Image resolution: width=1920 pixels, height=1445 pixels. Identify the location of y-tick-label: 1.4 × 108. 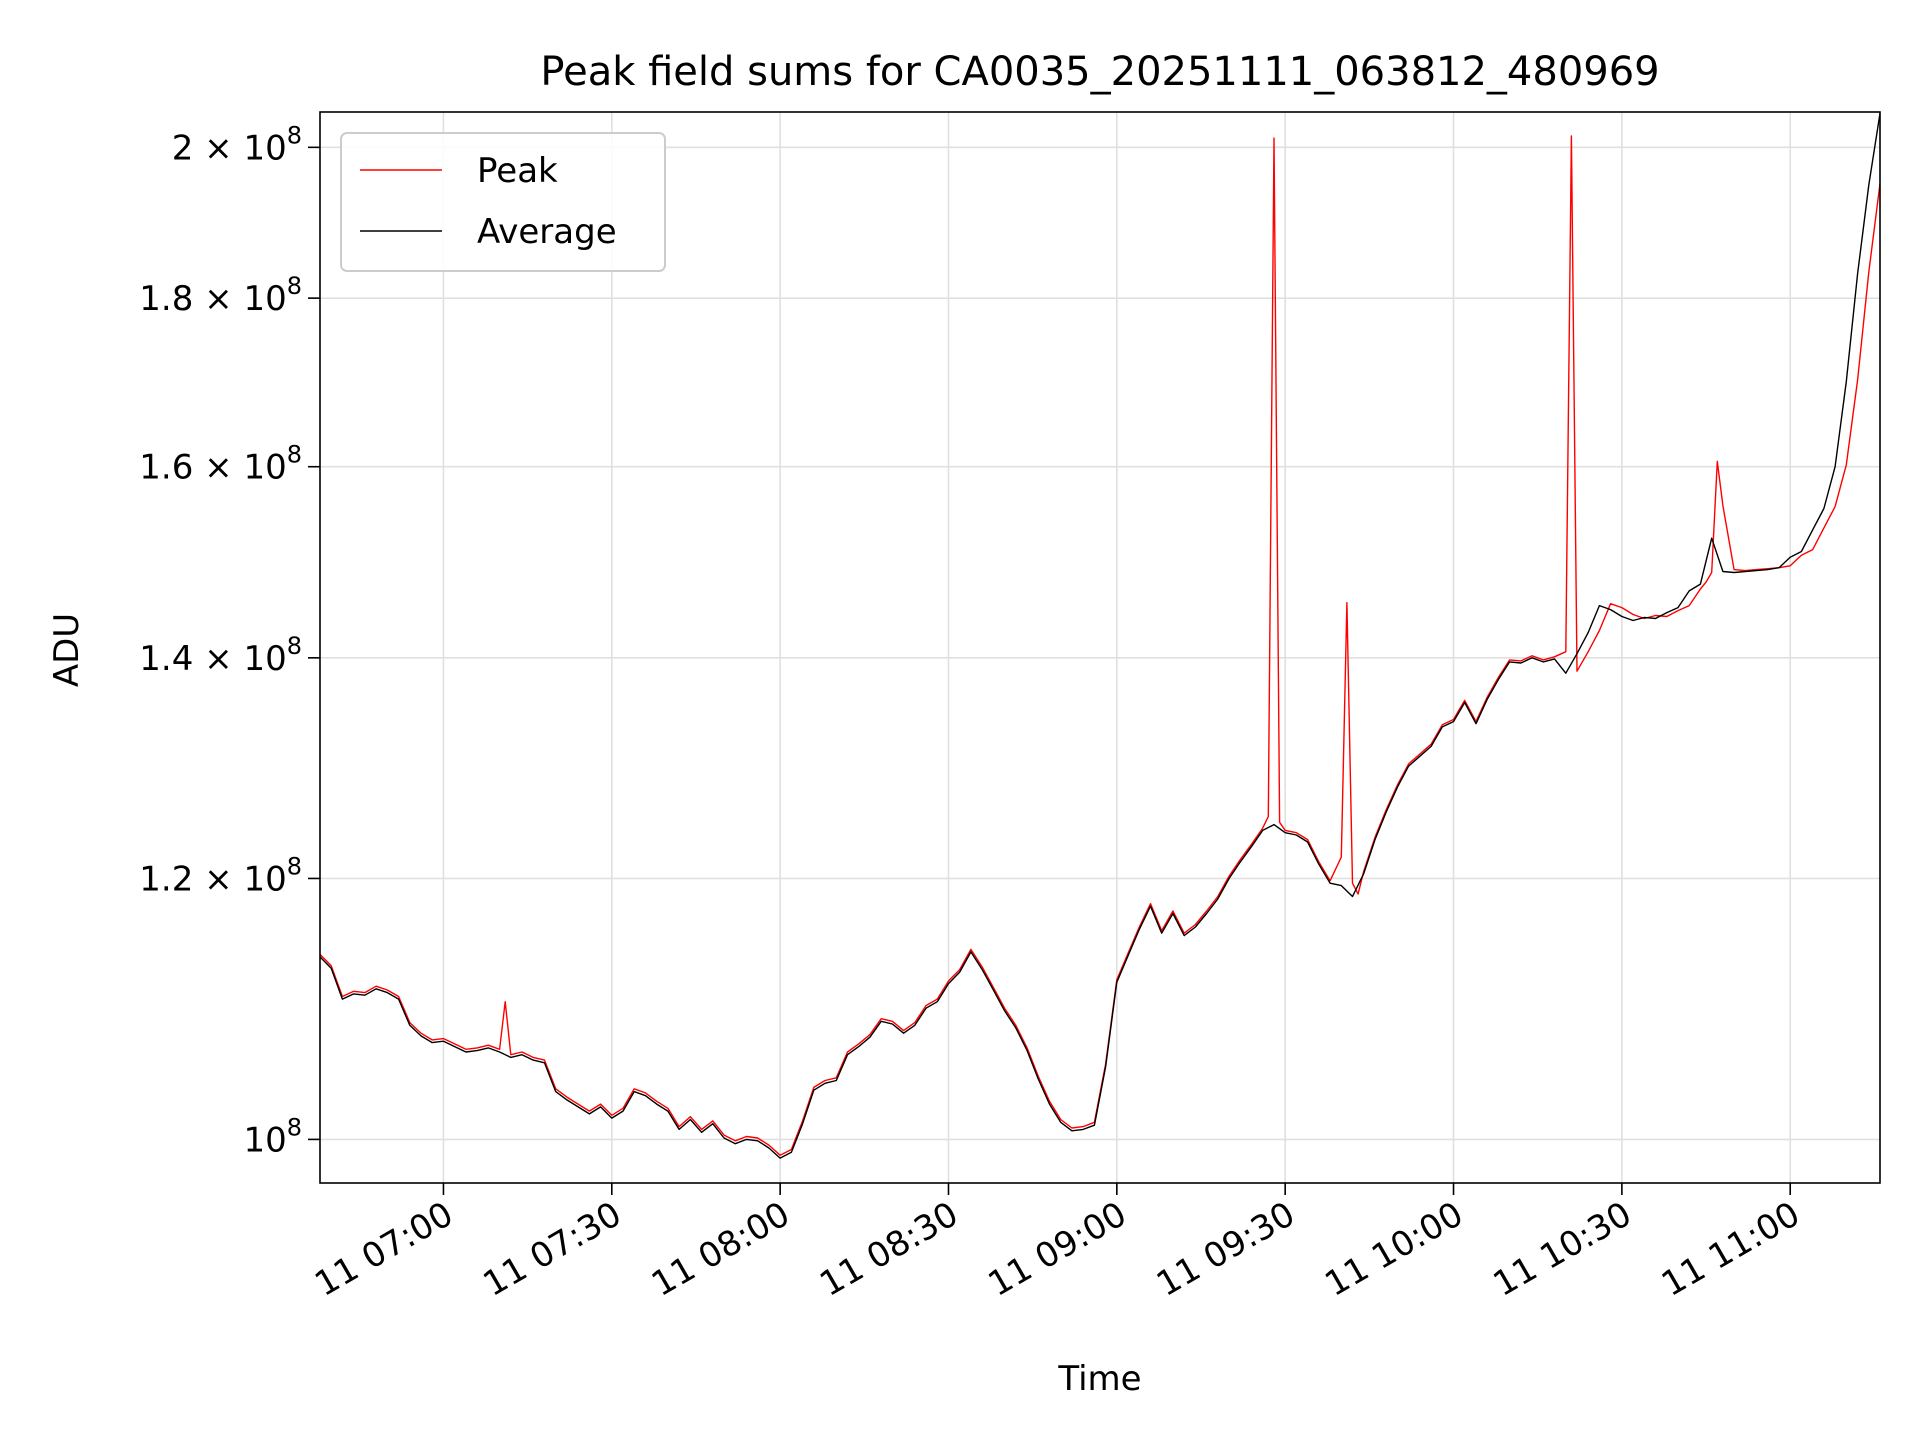
(220, 655).